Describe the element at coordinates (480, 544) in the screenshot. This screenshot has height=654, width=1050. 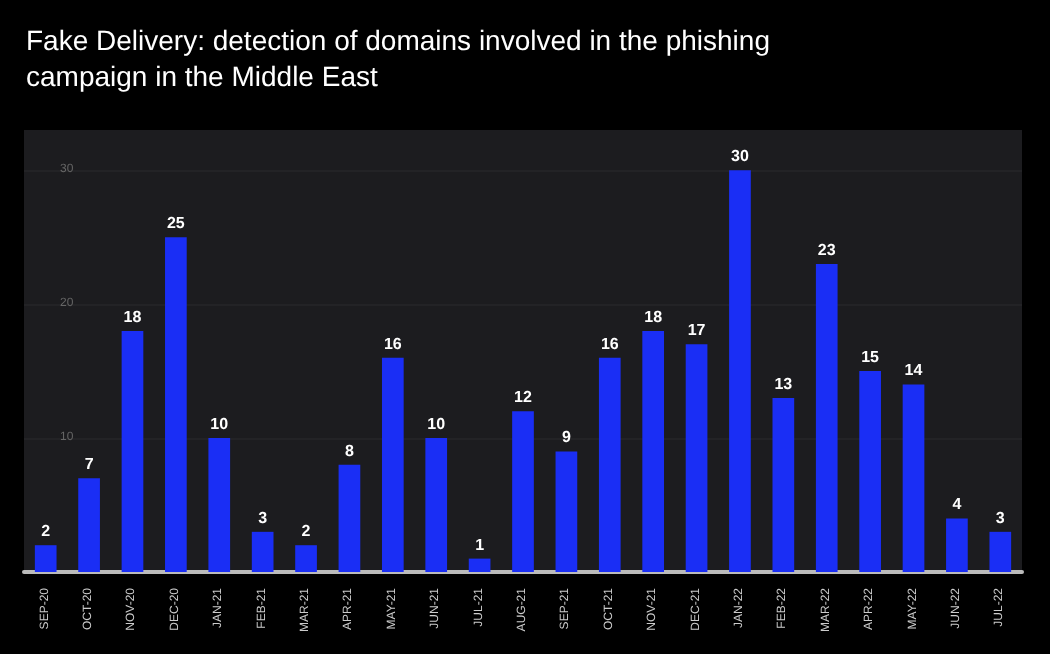
I see `data-label: 1` at that location.